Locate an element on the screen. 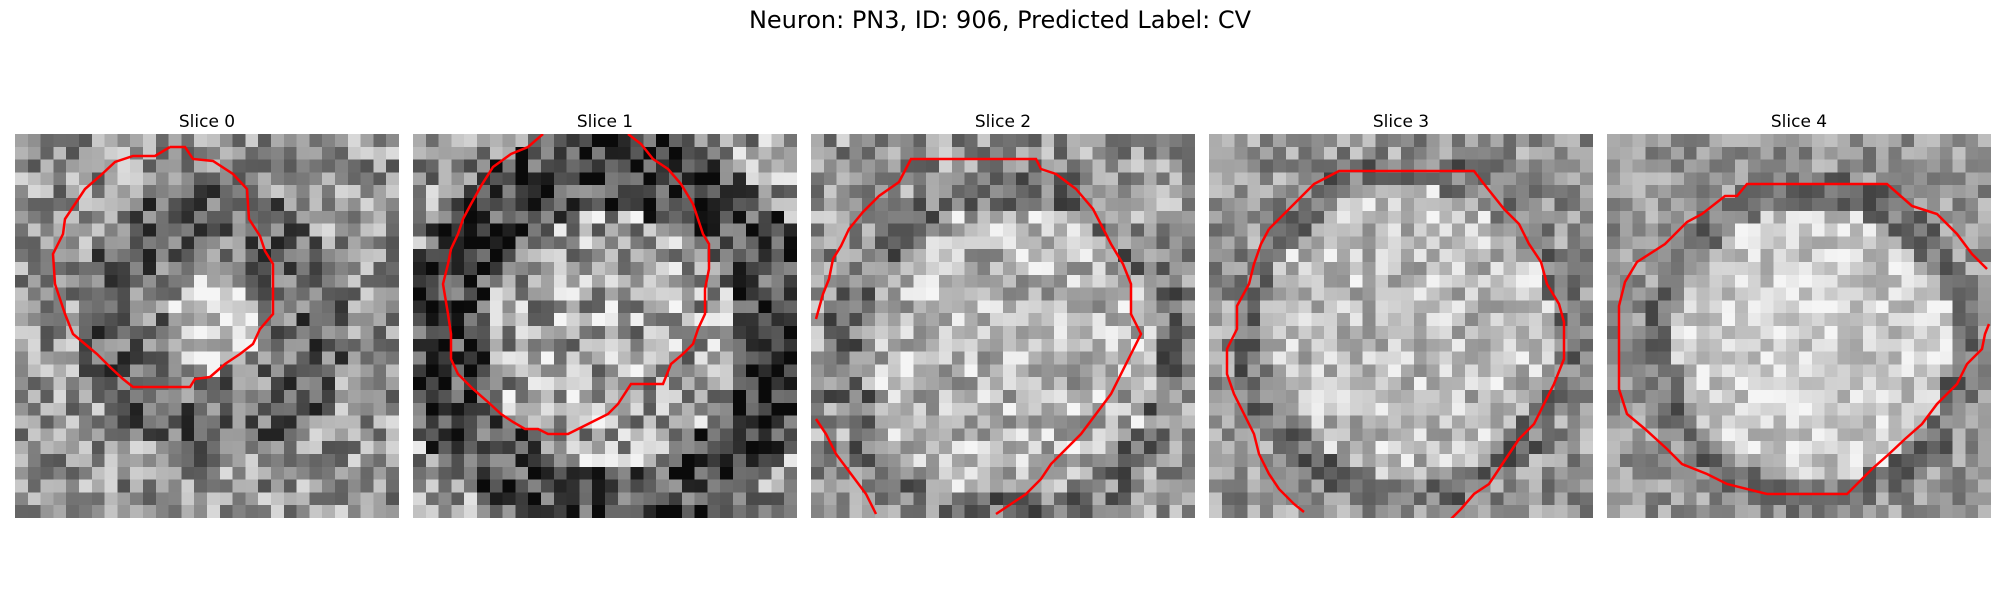 The image size is (2000, 600). slice-title-1: Slice 1 is located at coordinates (605, 122).